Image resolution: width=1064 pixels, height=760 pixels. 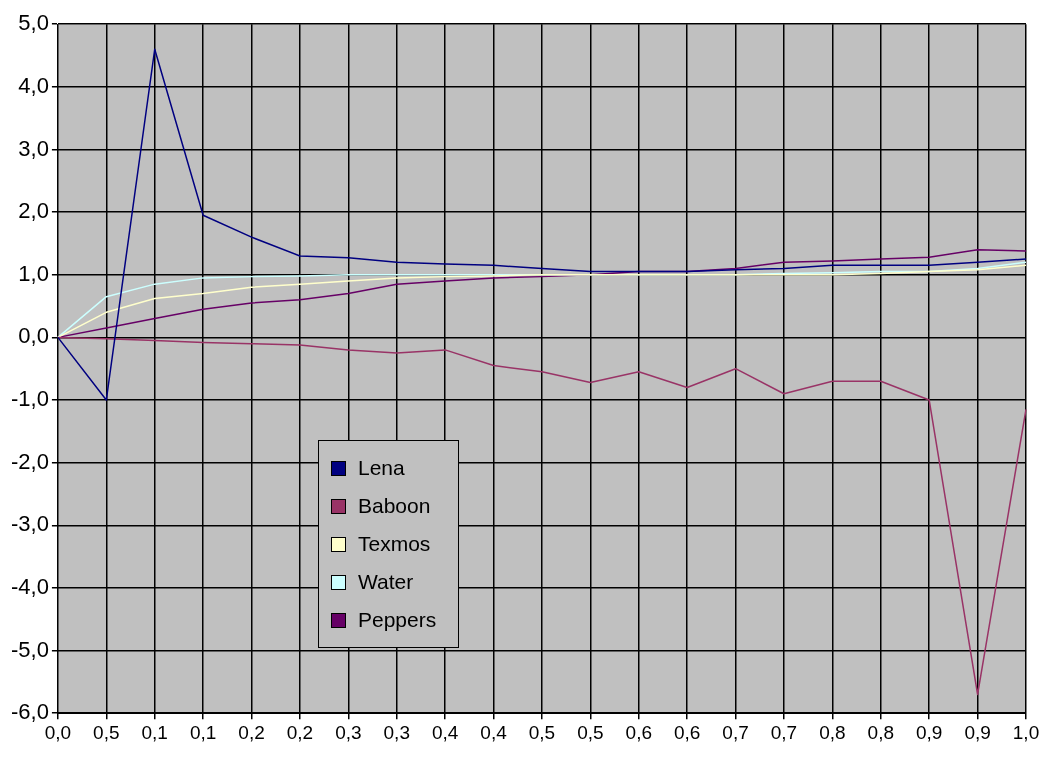 What do you see at coordinates (33, 148) in the screenshot?
I see `y-tick-label: 3,0` at bounding box center [33, 148].